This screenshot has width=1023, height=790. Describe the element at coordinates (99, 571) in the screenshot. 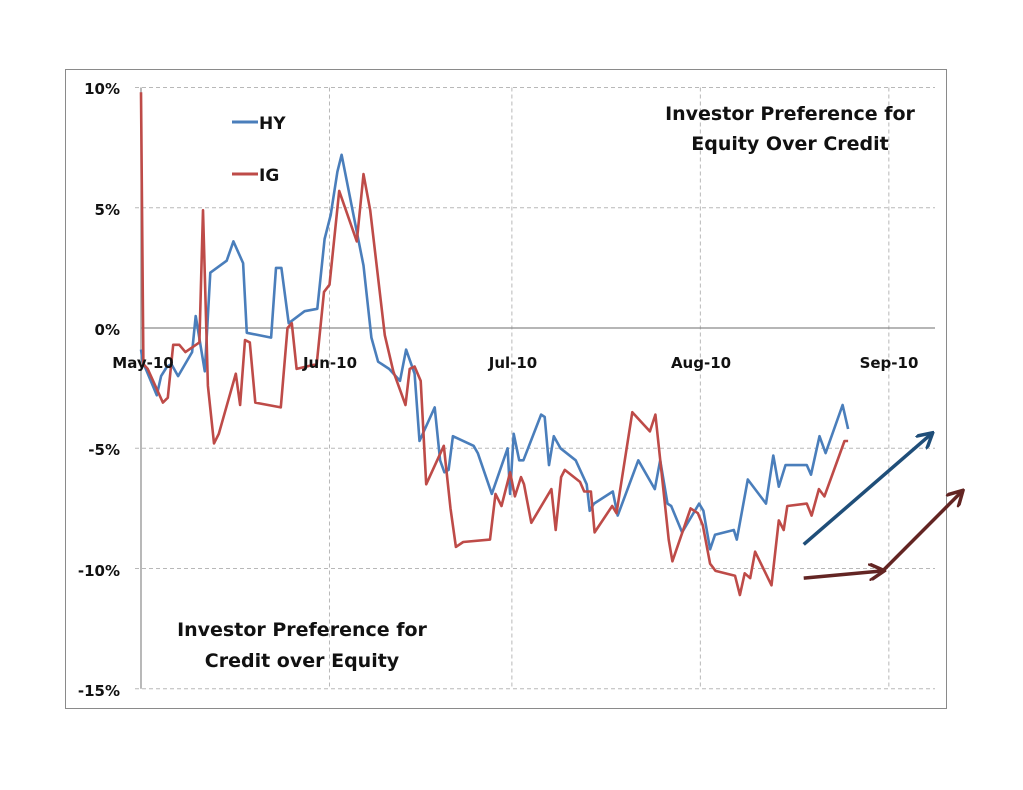

I see `y-tick-label: -10%` at that location.